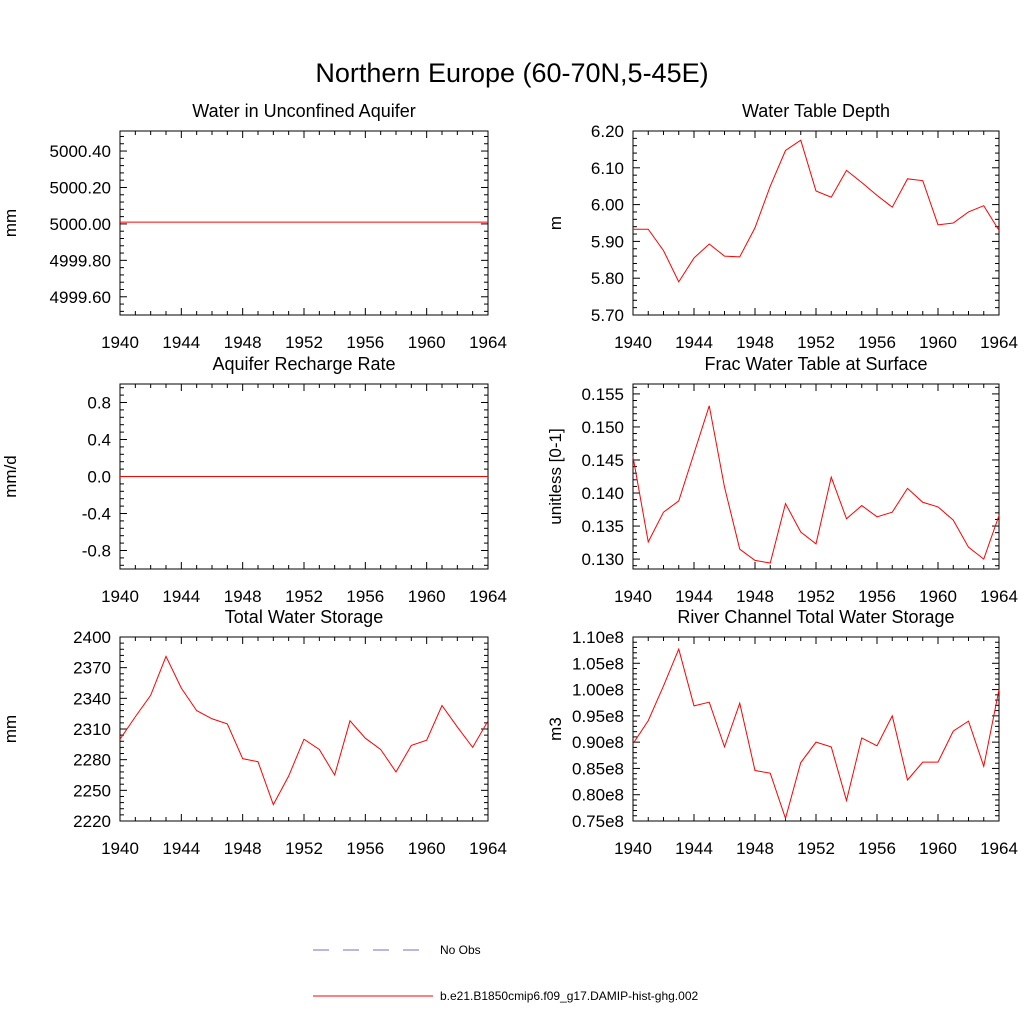 Image resolution: width=1024 pixels, height=1024 pixels. I want to click on y-tick-label: 2280, so click(92, 760).